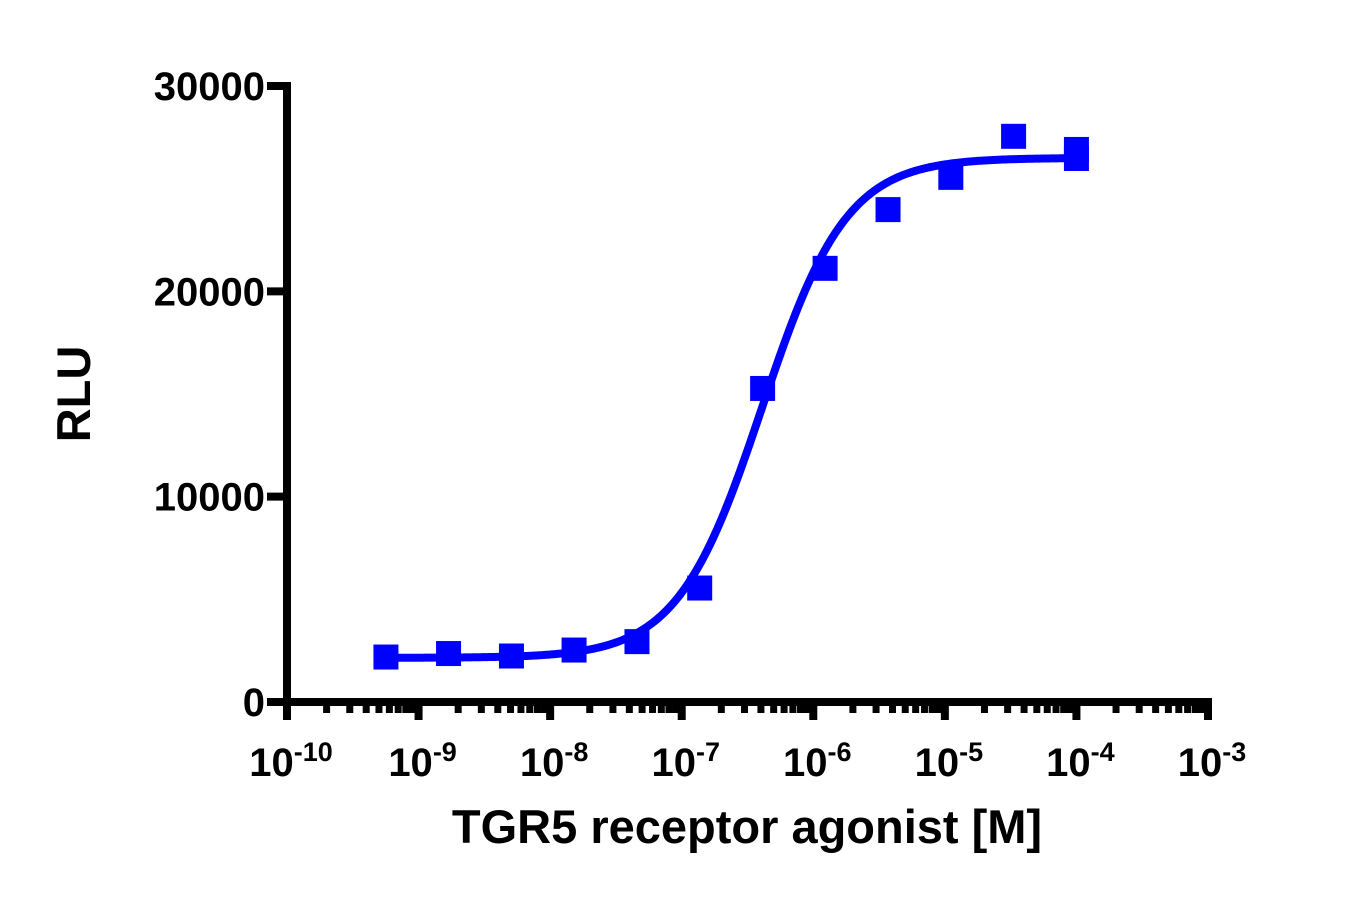 This screenshot has height=897, width=1352. Describe the element at coordinates (817, 761) in the screenshot. I see `x-tick-label: 10⁻⁶` at that location.